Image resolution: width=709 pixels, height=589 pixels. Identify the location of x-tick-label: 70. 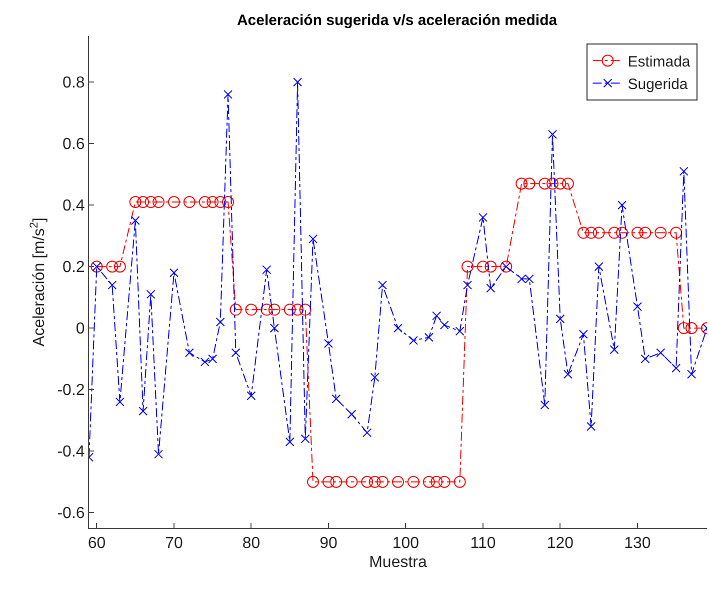
(174, 543).